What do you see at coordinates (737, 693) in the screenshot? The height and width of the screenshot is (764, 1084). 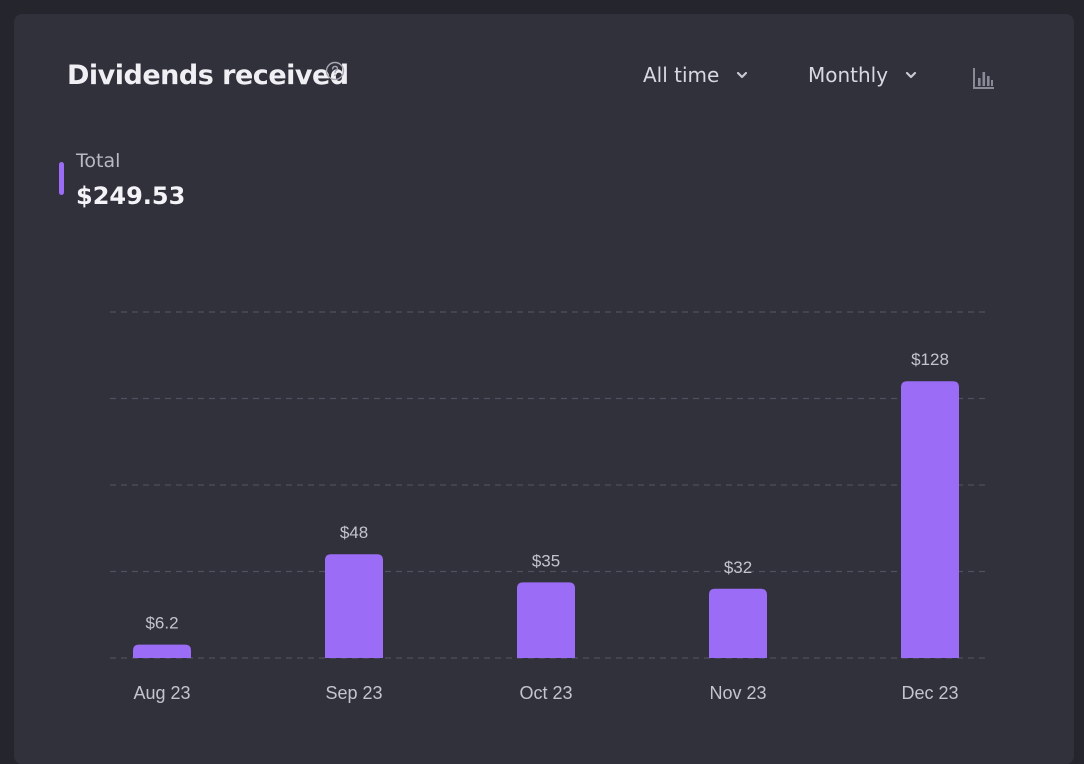 I see `x-tick-label: Nov 23` at bounding box center [737, 693].